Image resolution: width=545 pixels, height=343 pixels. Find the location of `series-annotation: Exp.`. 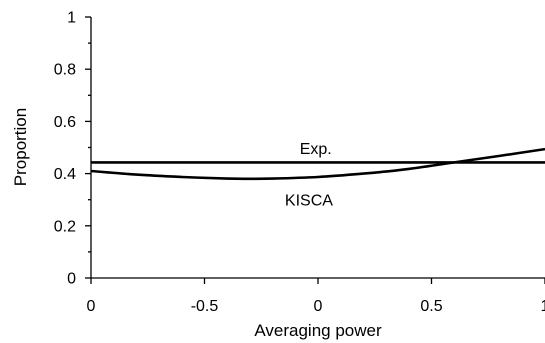

series-annotation: Exp. is located at coordinates (316, 149).